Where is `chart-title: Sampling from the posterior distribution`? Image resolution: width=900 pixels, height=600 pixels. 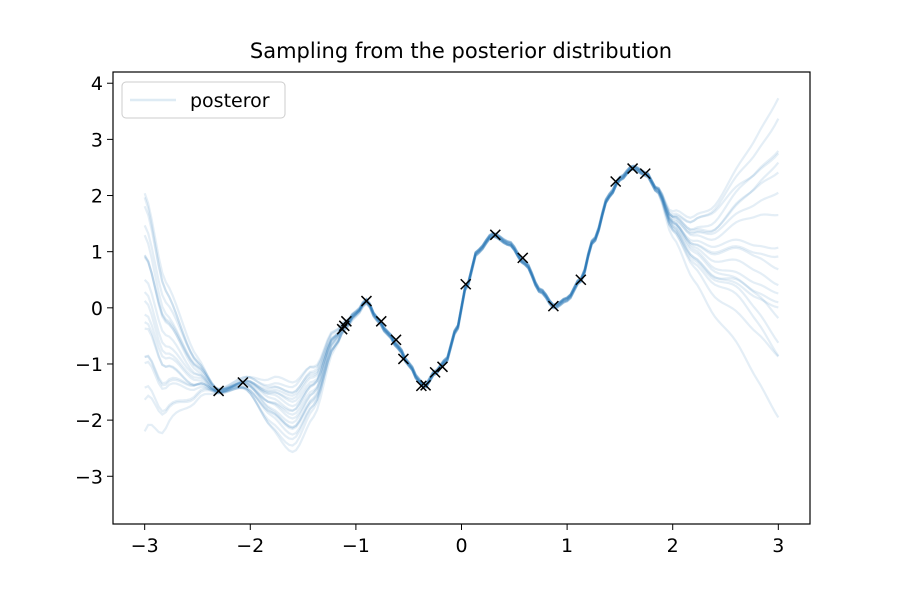 chart-title: Sampling from the posterior distribution is located at coordinates (461, 51).